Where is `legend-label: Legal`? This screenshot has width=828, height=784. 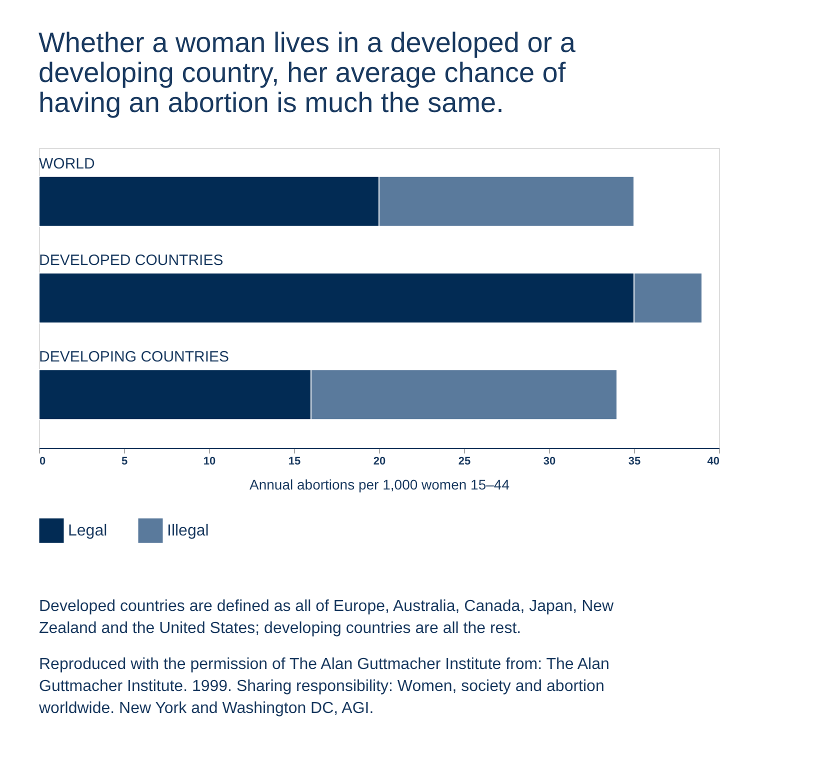 legend-label: Legal is located at coordinates (88, 531).